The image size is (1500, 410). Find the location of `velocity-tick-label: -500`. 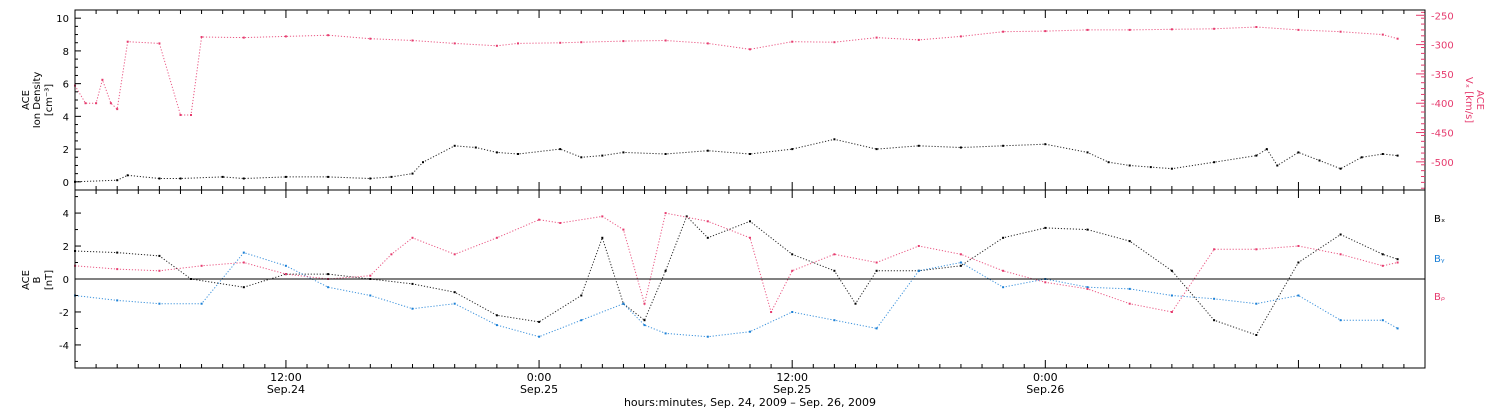

velocity-tick-label: -500 is located at coordinates (1442, 163).